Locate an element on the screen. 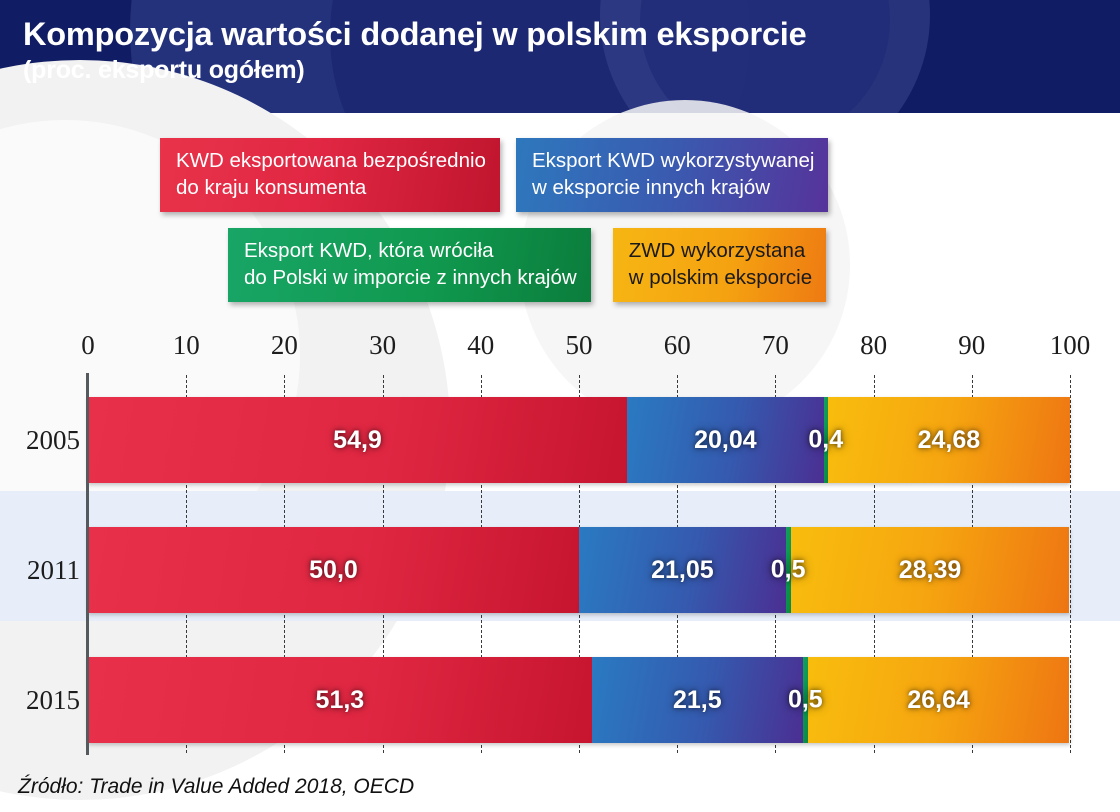 The image size is (1120, 812). bar-value-label: 51,3 is located at coordinates (340, 699).